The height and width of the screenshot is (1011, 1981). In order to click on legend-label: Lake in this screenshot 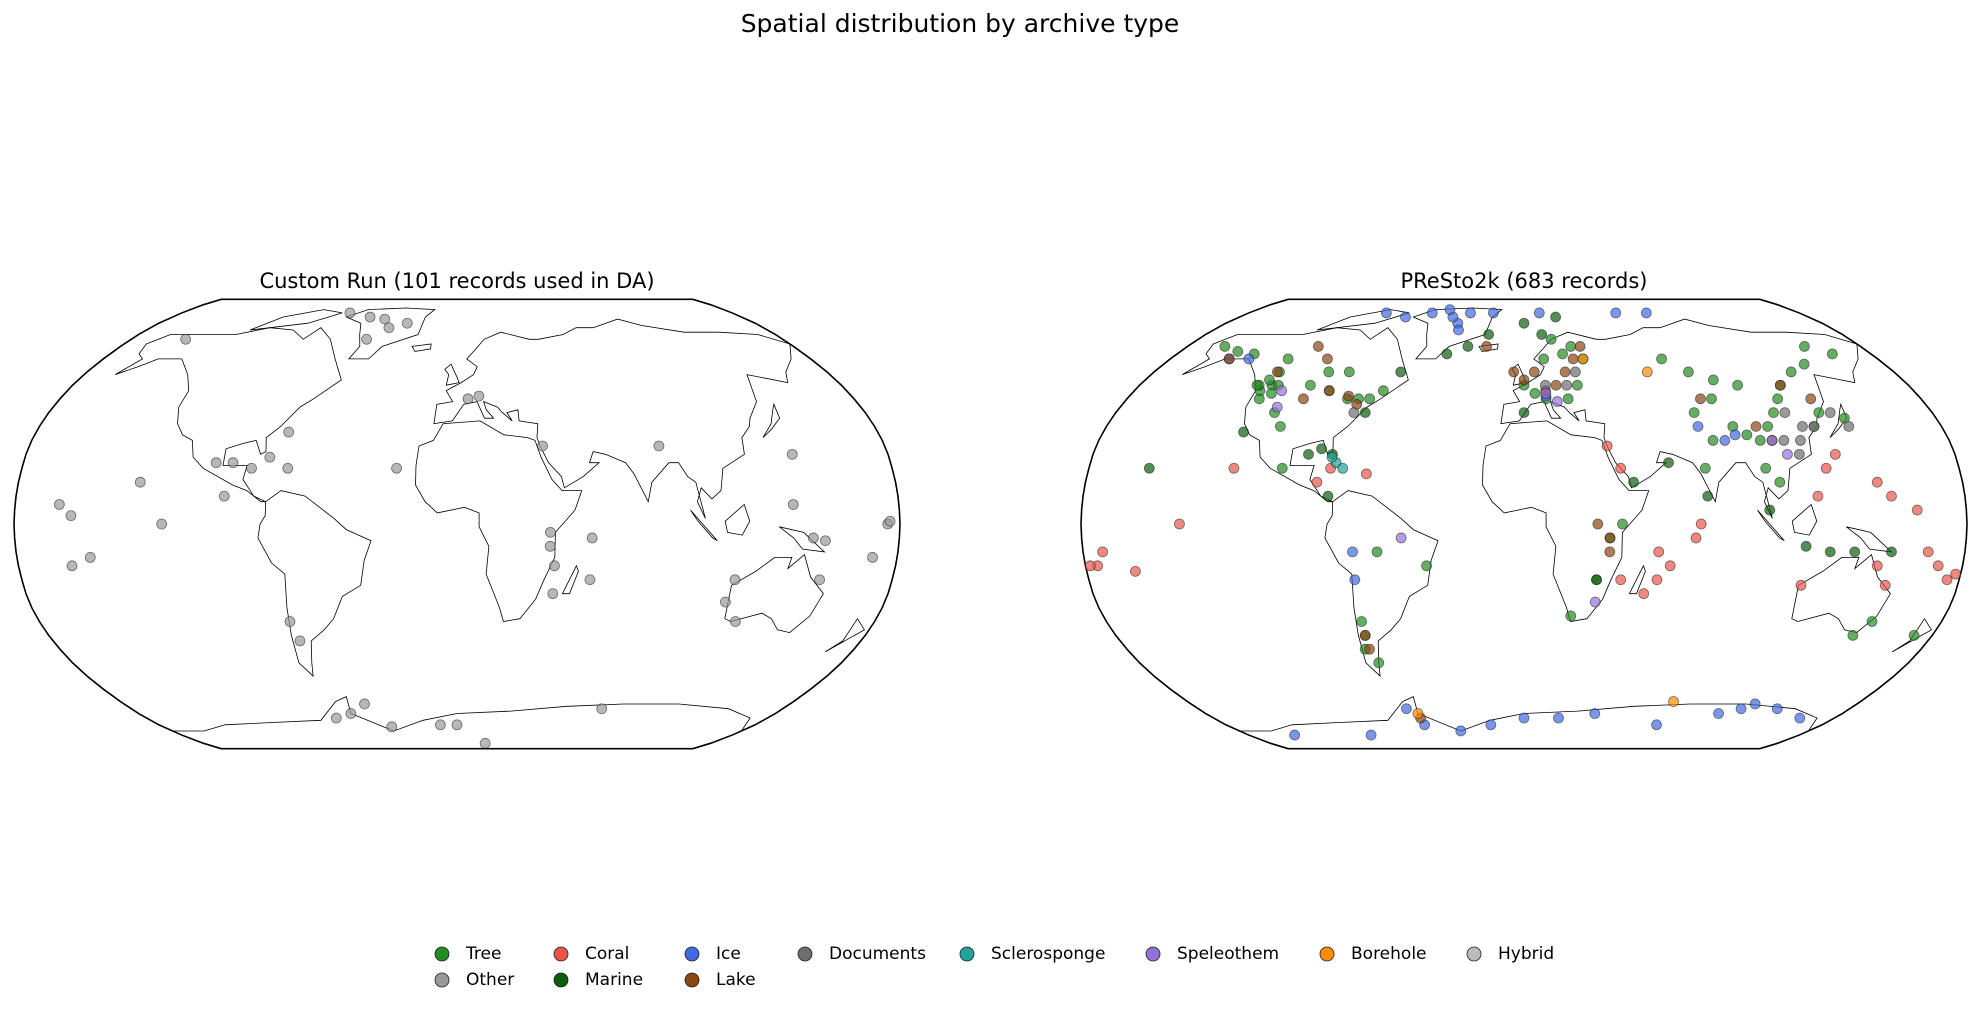, I will do `click(736, 980)`.